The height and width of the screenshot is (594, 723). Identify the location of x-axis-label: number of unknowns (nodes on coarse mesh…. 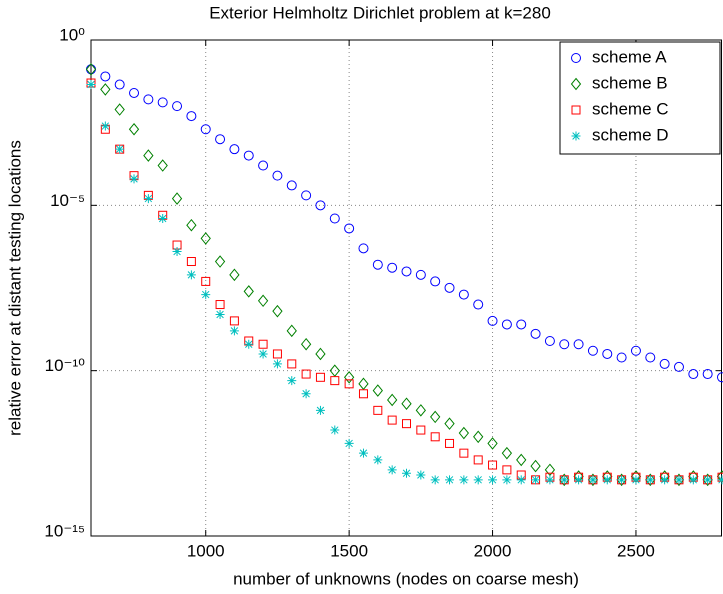
(406, 578).